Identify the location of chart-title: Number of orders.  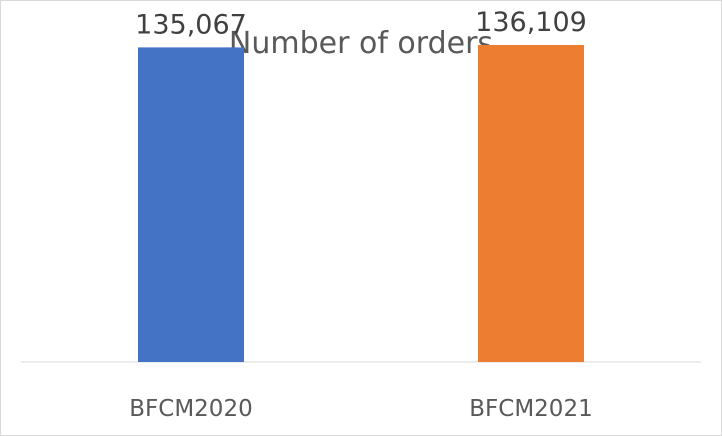
(361, 43).